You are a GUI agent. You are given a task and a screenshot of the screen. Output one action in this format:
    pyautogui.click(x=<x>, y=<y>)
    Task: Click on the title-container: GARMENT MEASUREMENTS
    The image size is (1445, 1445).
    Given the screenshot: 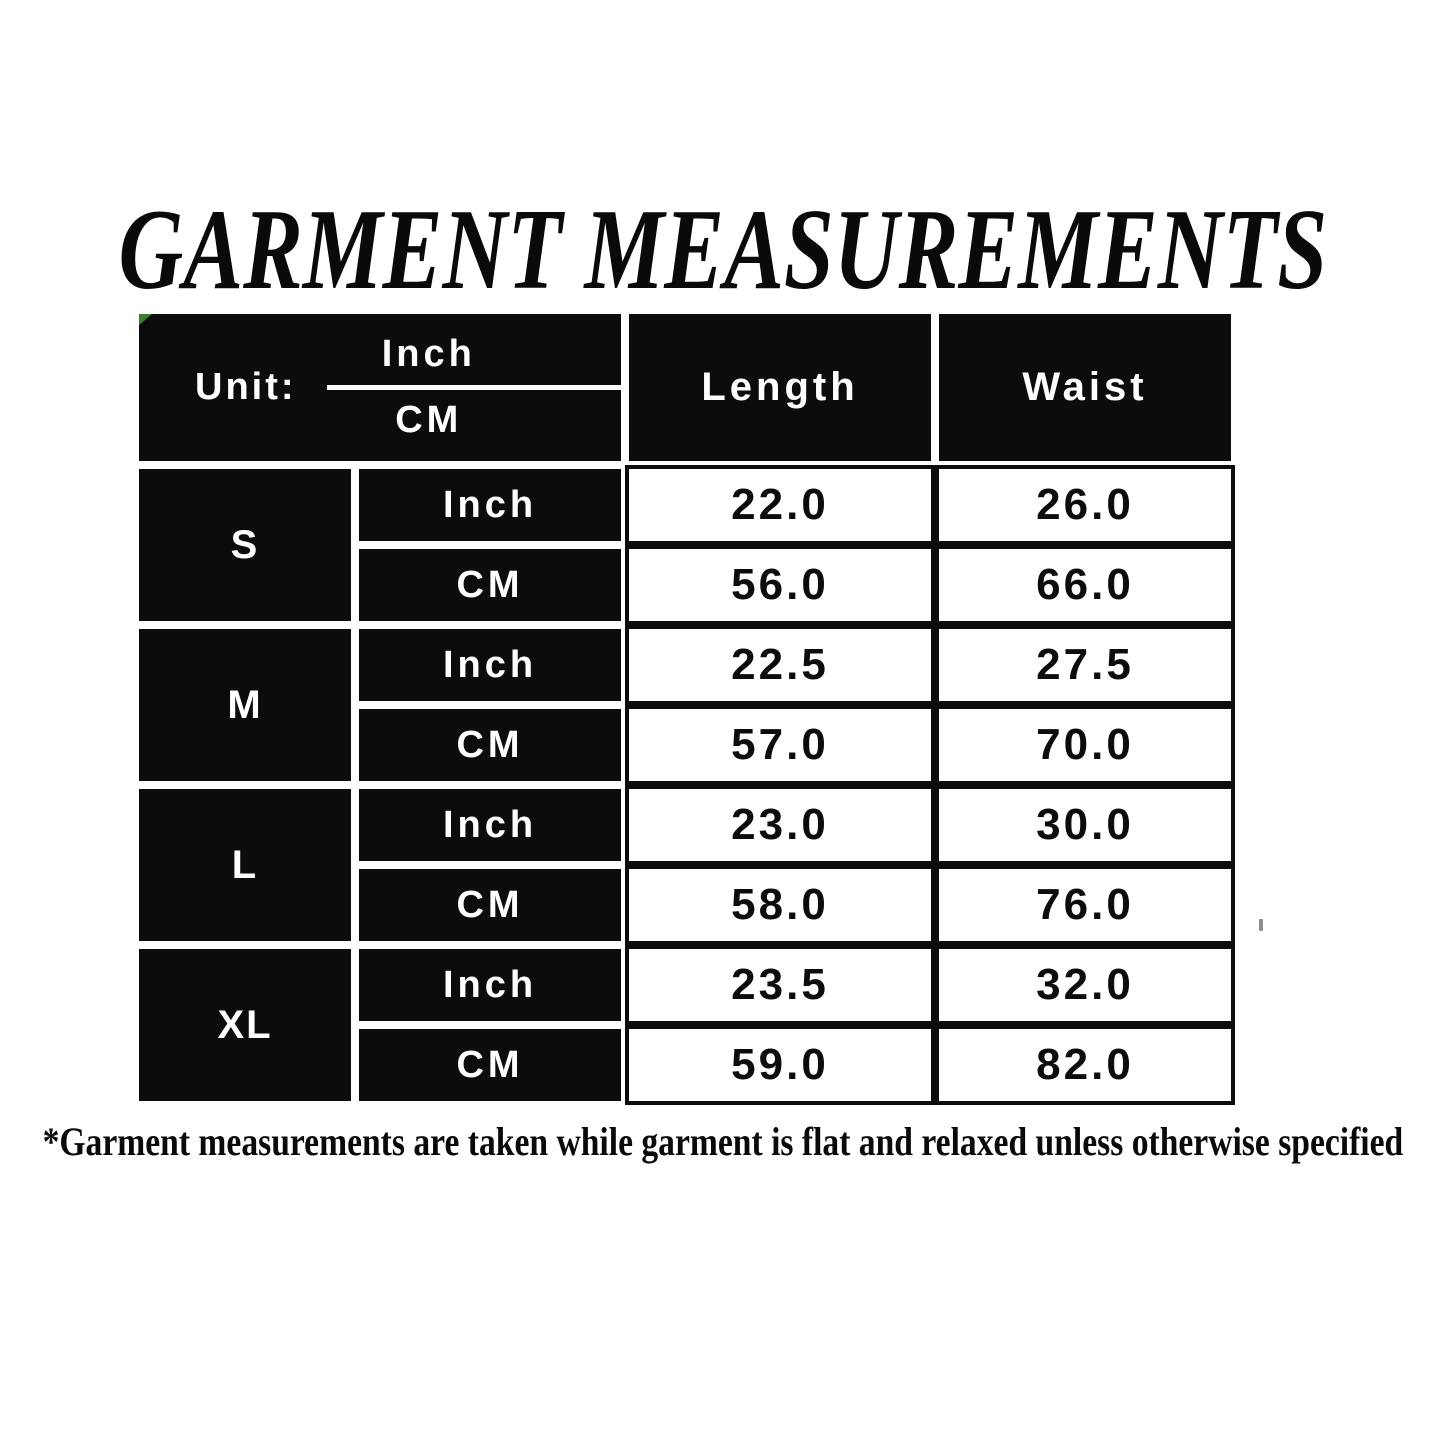 What is the action you would take?
    pyautogui.click(x=722, y=249)
    